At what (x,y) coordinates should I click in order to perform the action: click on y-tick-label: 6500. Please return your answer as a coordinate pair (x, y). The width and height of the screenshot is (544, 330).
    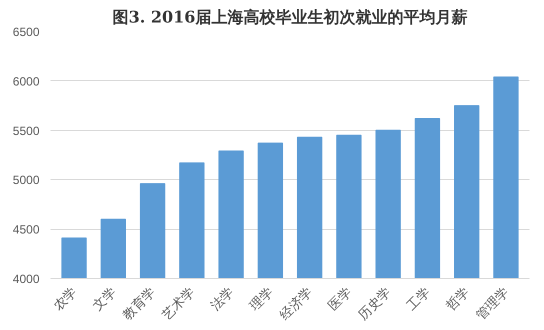
    Looking at the image, I should click on (26, 32).